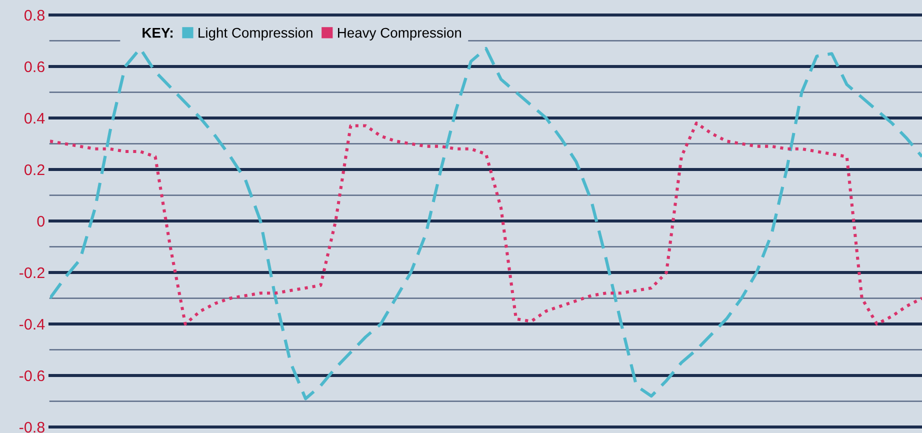 This screenshot has height=433, width=922. What do you see at coordinates (34, 66) in the screenshot?
I see `y-tick-label: 0.6` at bounding box center [34, 66].